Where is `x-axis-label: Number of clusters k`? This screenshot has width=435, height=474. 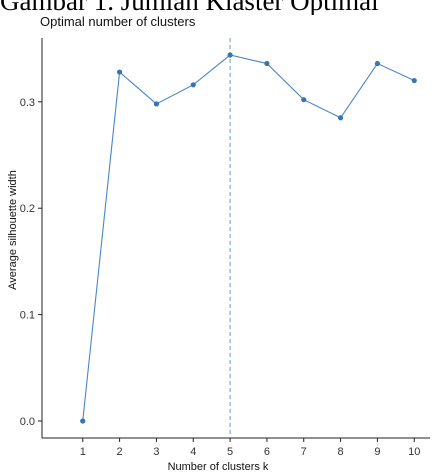 x-axis-label: Number of clusters k is located at coordinates (218, 467).